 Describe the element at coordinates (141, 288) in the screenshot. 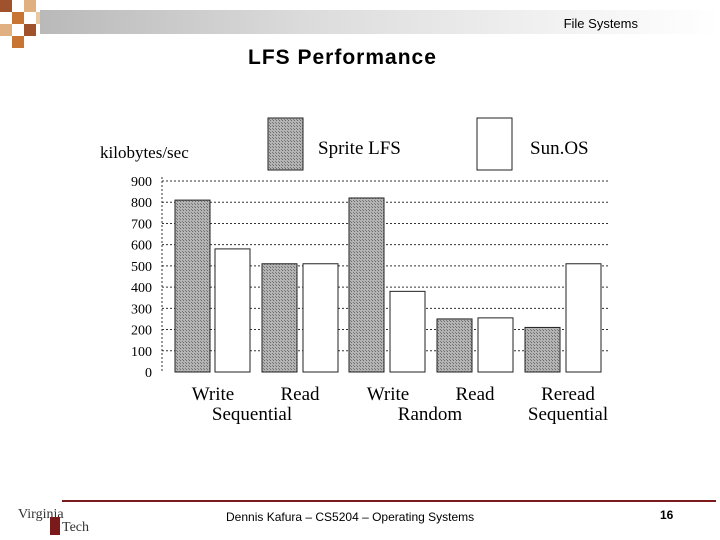

I see `y-tick-label: 400` at that location.